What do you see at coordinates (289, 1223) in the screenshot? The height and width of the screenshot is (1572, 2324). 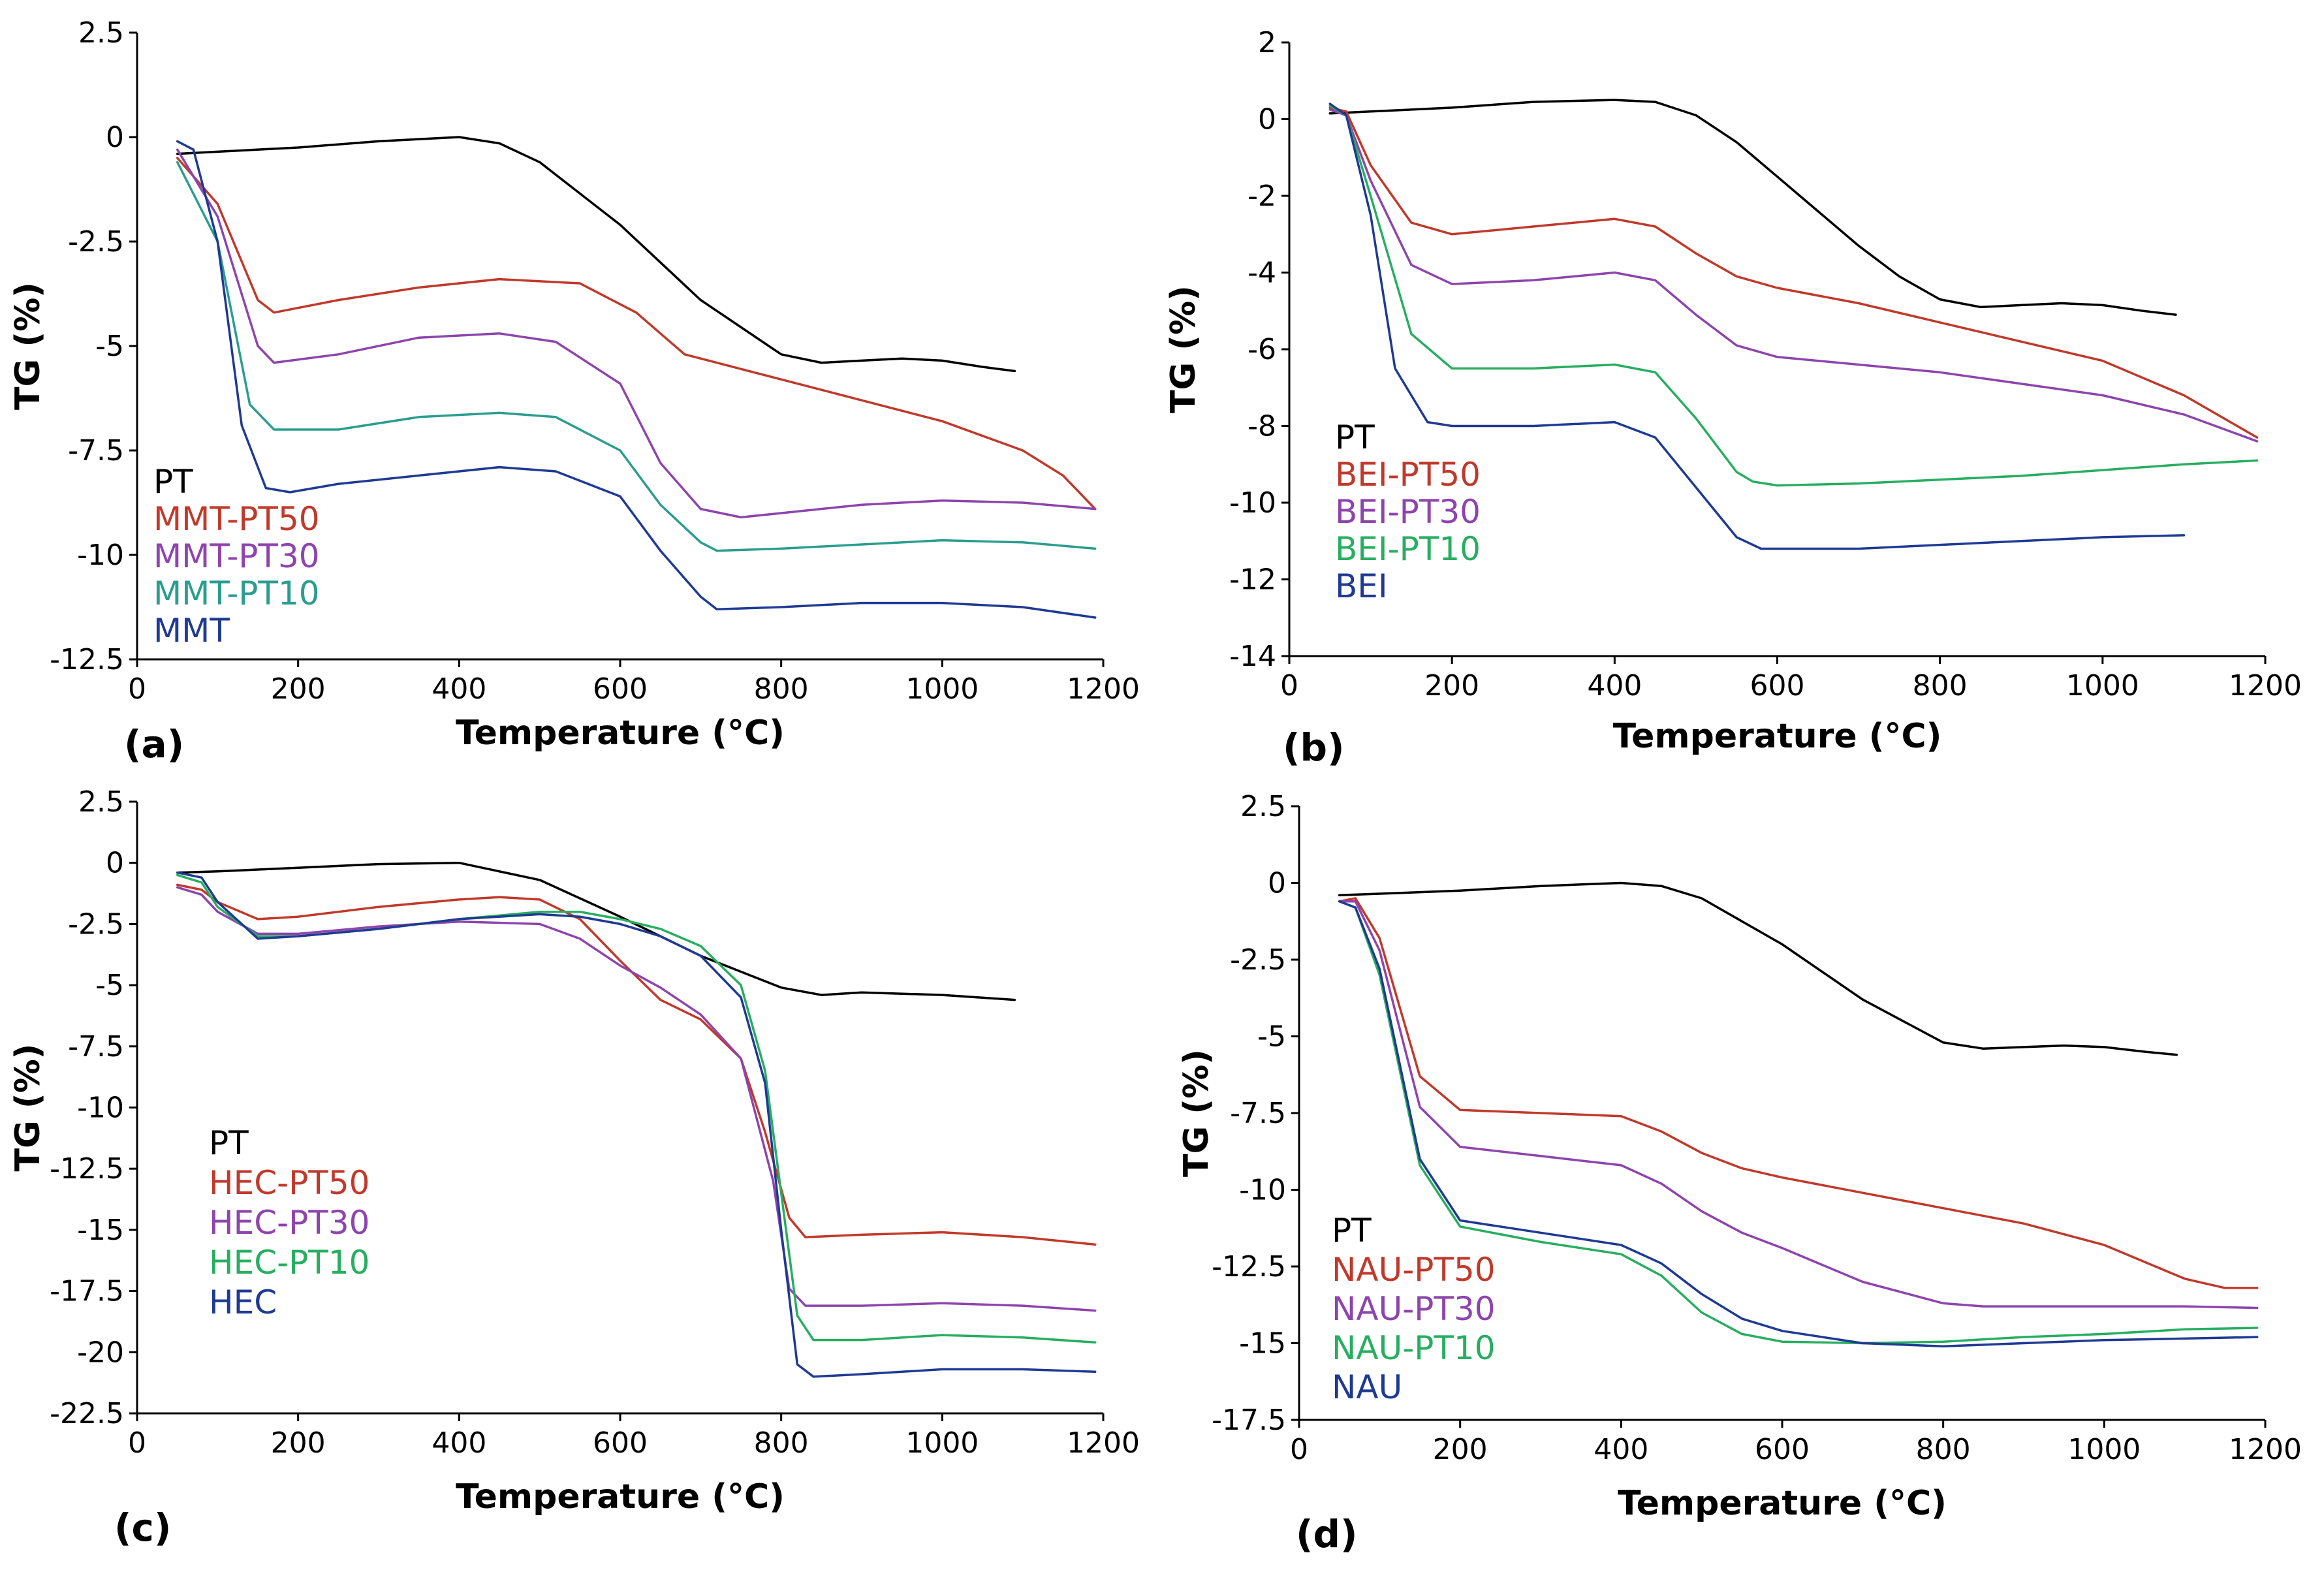 I see `legend-entry-hec-pt30: HEC-PT30` at bounding box center [289, 1223].